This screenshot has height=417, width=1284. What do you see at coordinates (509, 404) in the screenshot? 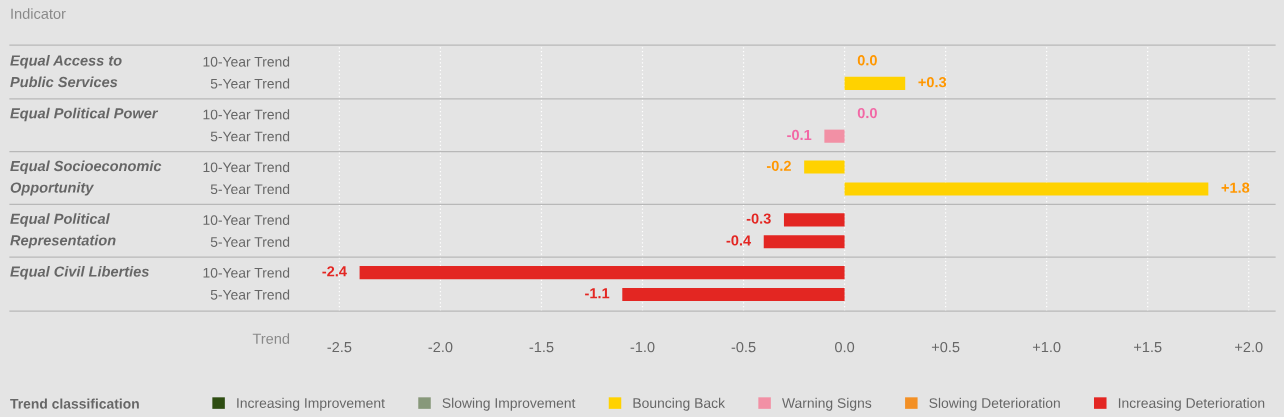
I see `legend-label: Slowing Improvement` at bounding box center [509, 404].